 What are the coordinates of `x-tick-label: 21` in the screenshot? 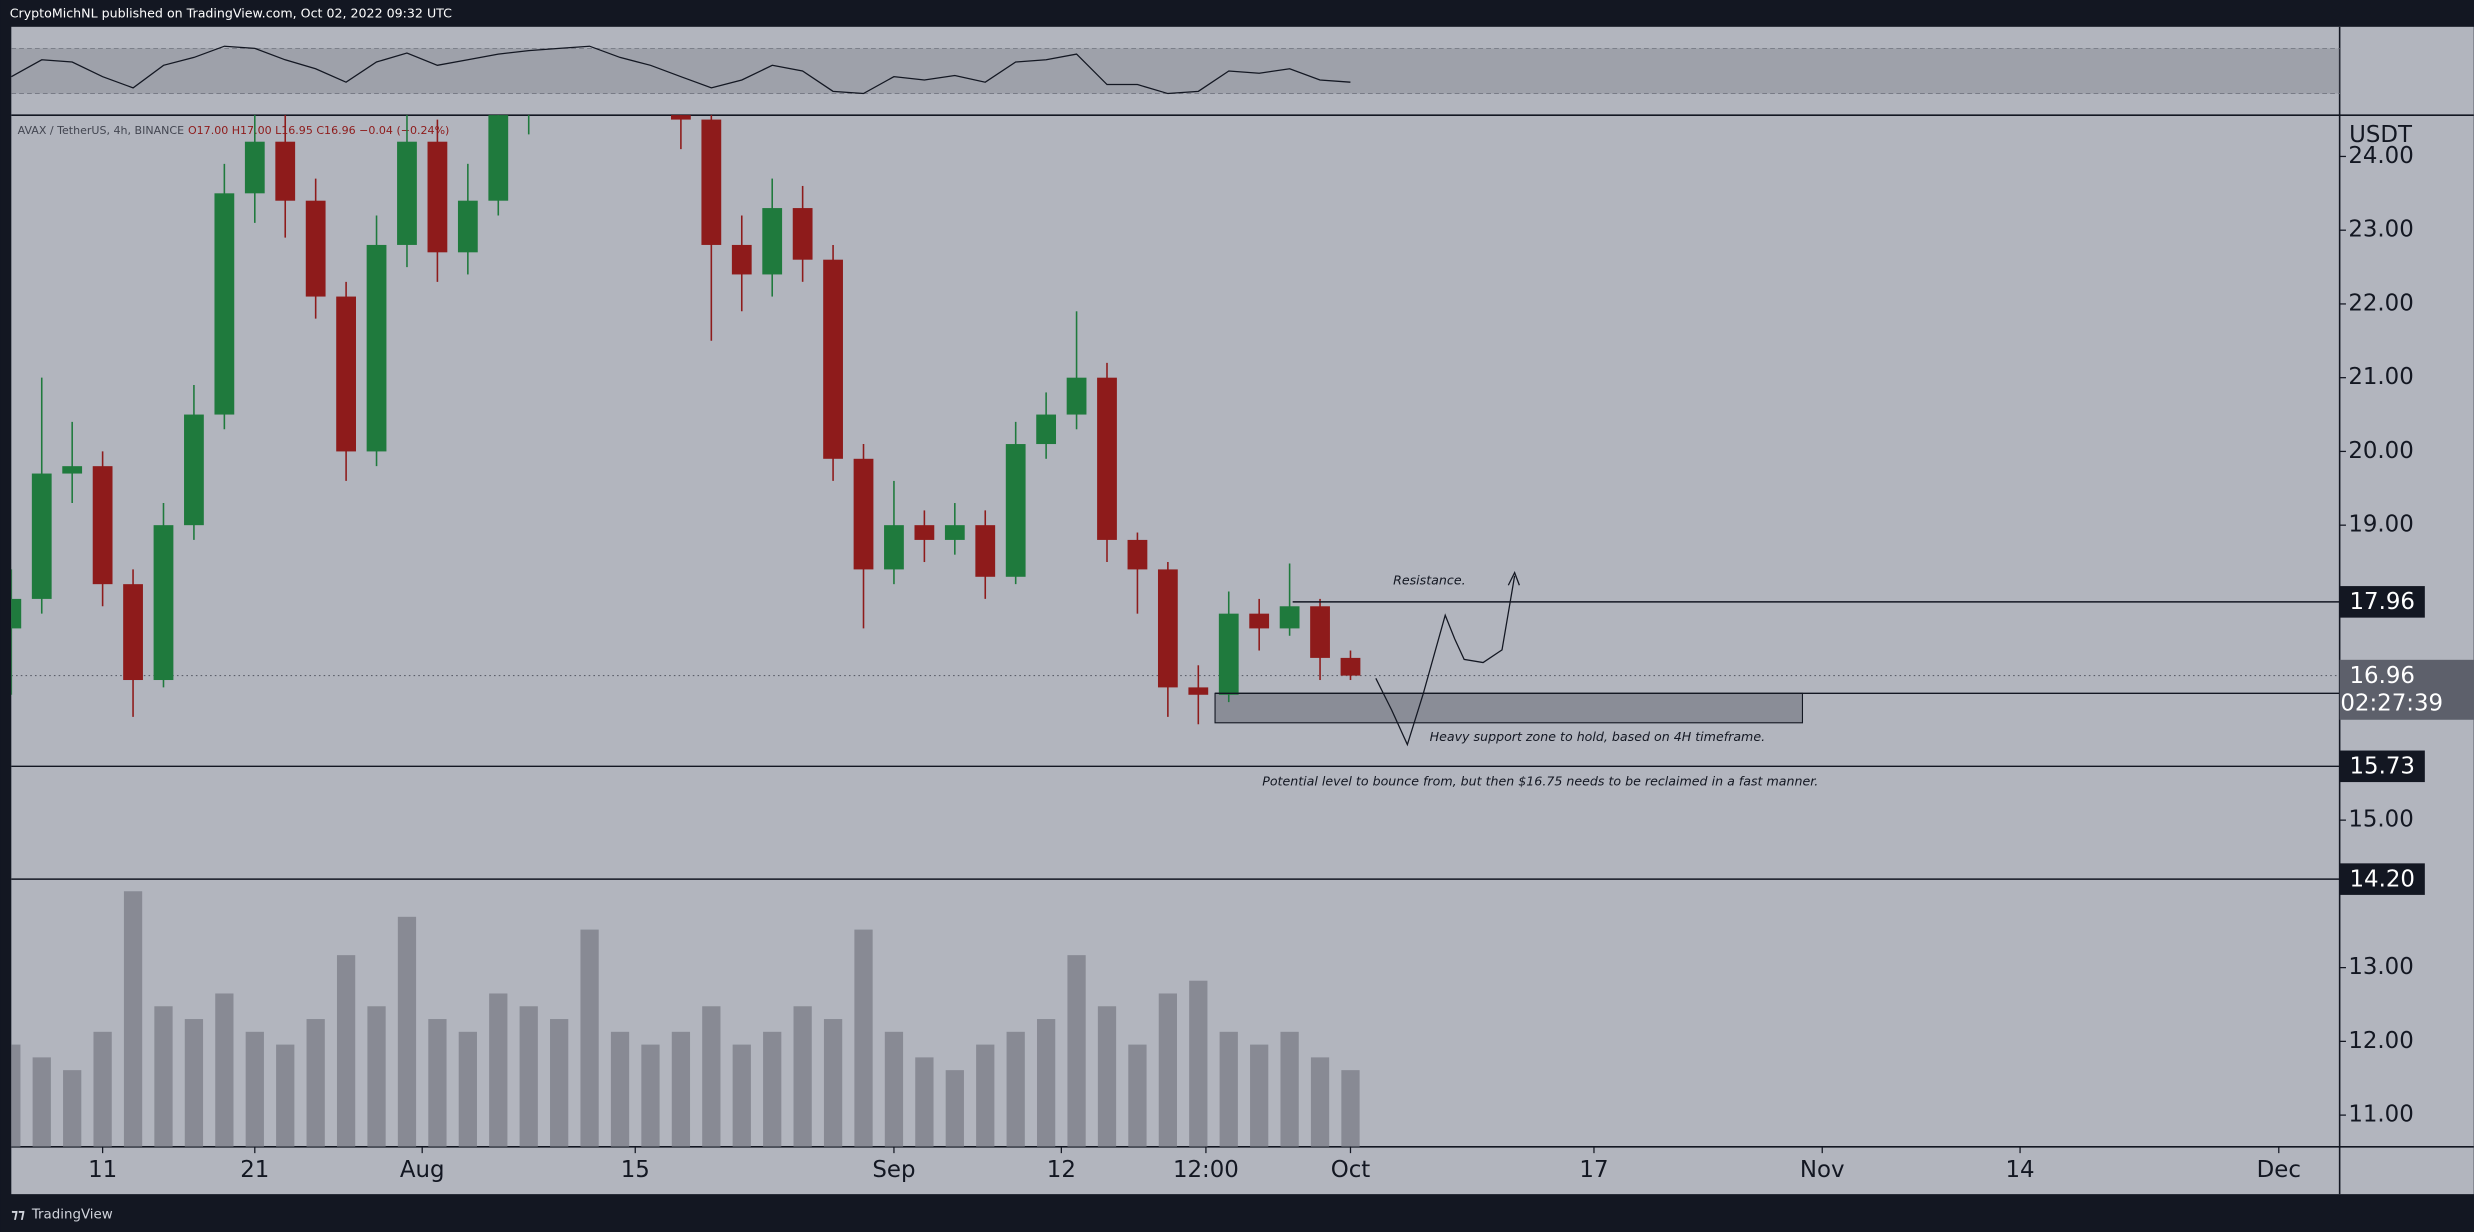 It's located at (254, 1170).